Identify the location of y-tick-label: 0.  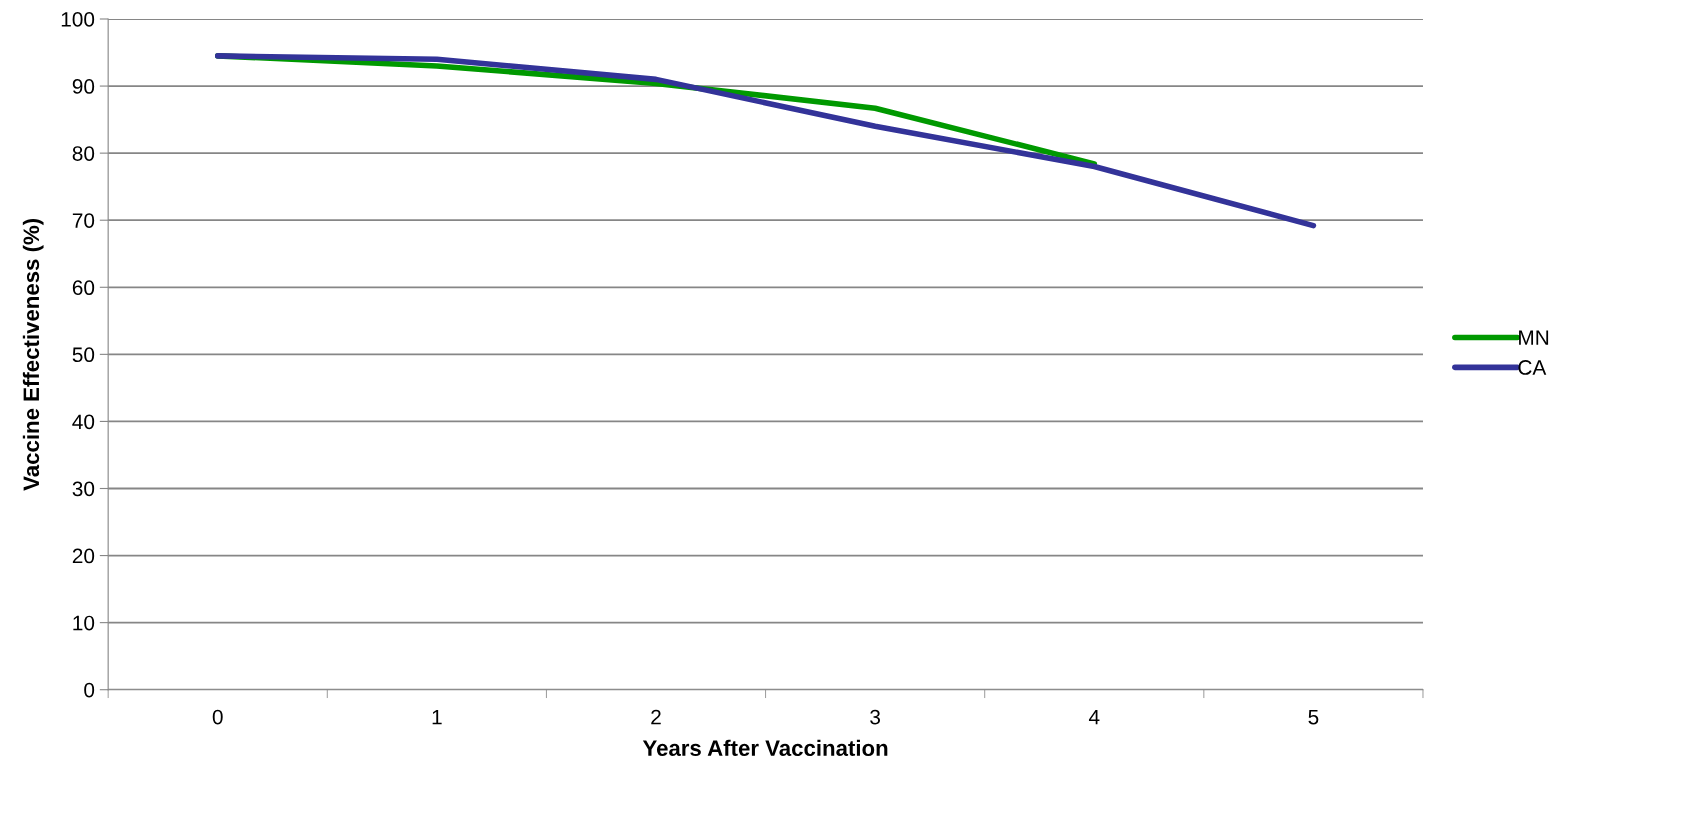
(89, 690).